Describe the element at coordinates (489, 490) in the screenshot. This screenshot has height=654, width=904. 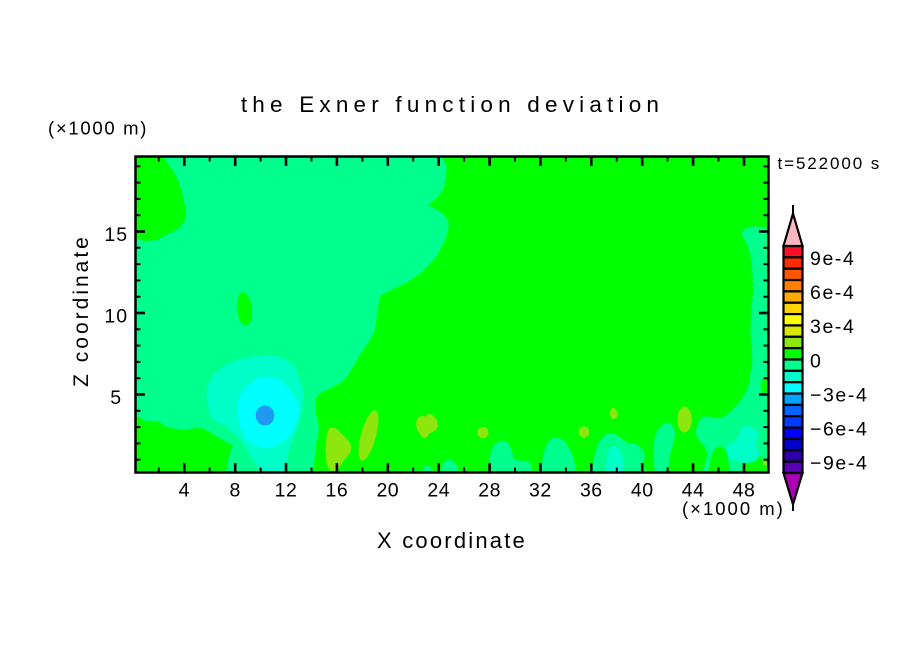
I see `svg-text: 28` at that location.